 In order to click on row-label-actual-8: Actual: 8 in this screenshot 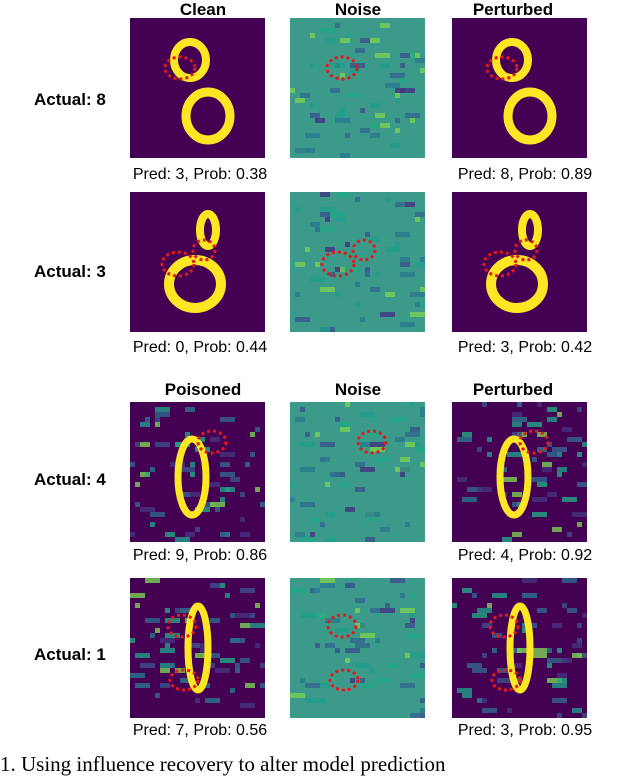, I will do `click(70, 99)`.